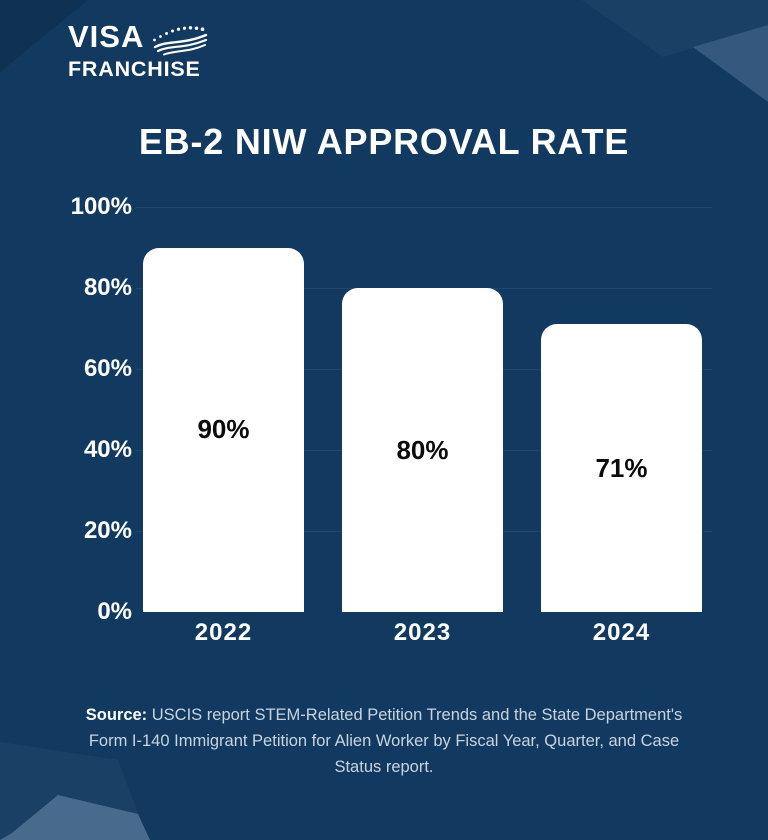 This screenshot has width=768, height=840. I want to click on bar-2024: 71%, so click(621, 468).